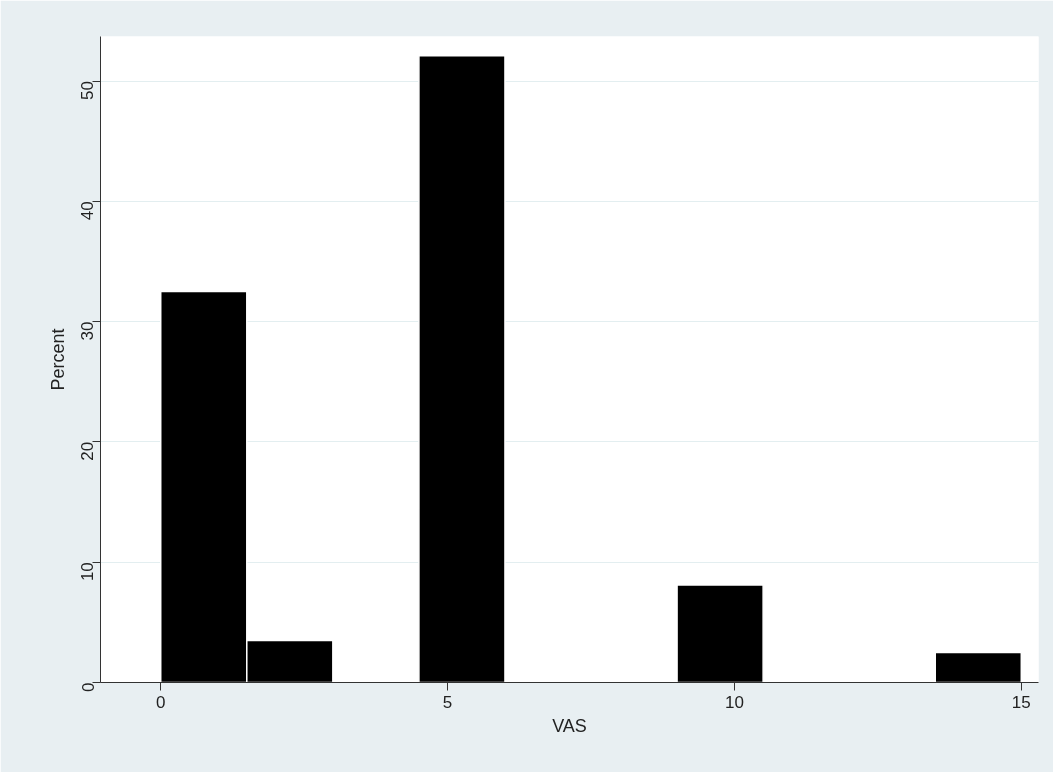 Image resolution: width=1053 pixels, height=772 pixels. Describe the element at coordinates (161, 702) in the screenshot. I see `x-tick-label: 0` at that location.